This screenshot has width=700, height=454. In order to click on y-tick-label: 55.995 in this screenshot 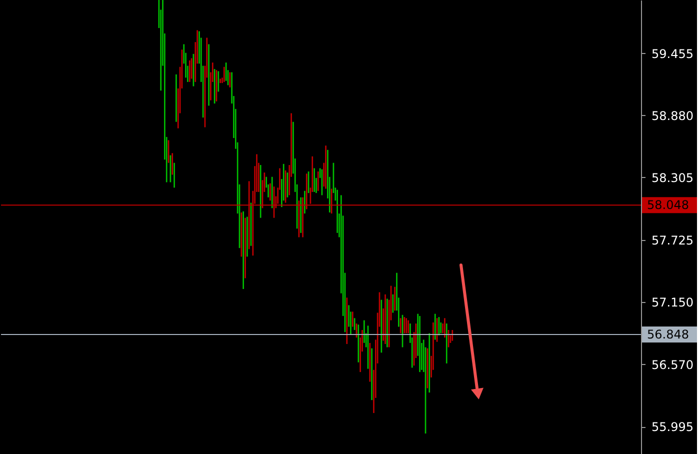, I will do `click(673, 427)`.